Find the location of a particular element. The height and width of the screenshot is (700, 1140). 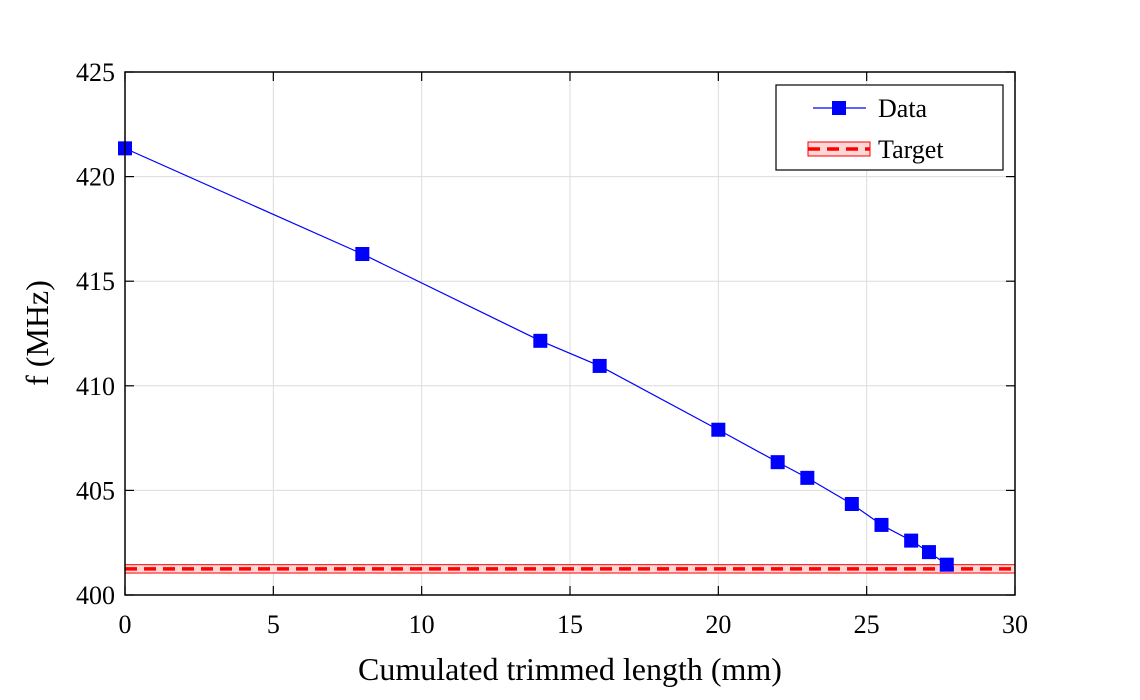

x-tick-label: 30 is located at coordinates (1015, 624).